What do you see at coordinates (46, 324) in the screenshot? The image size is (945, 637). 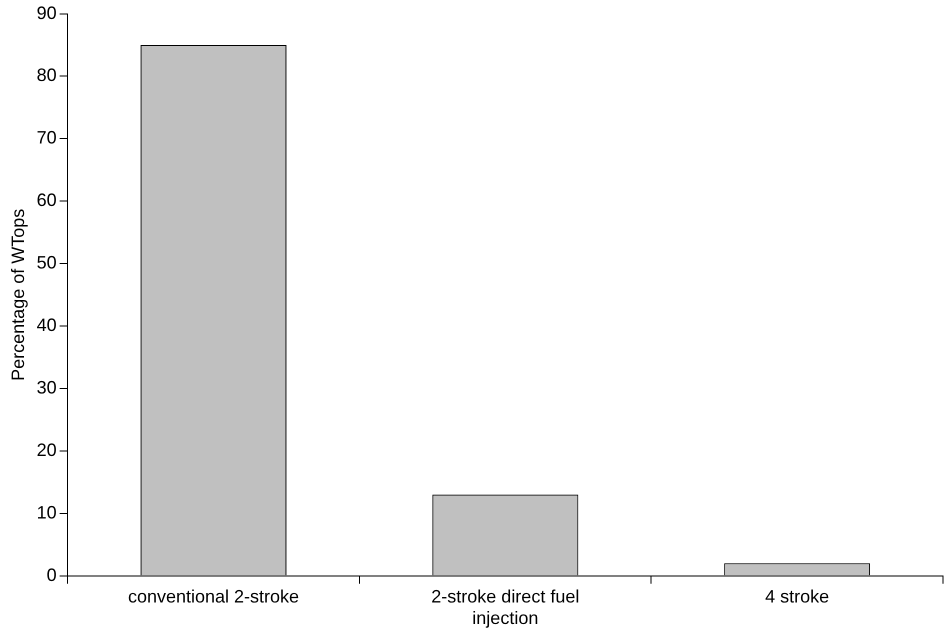 I see `y-tick-label: 40` at bounding box center [46, 324].